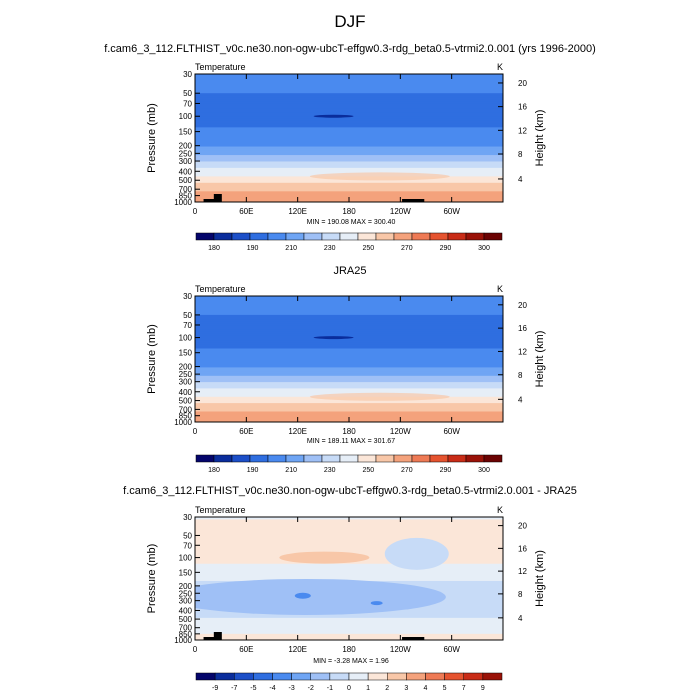 The height and width of the screenshot is (700, 700). I want to click on x-tick-label: 120W, so click(400, 649).